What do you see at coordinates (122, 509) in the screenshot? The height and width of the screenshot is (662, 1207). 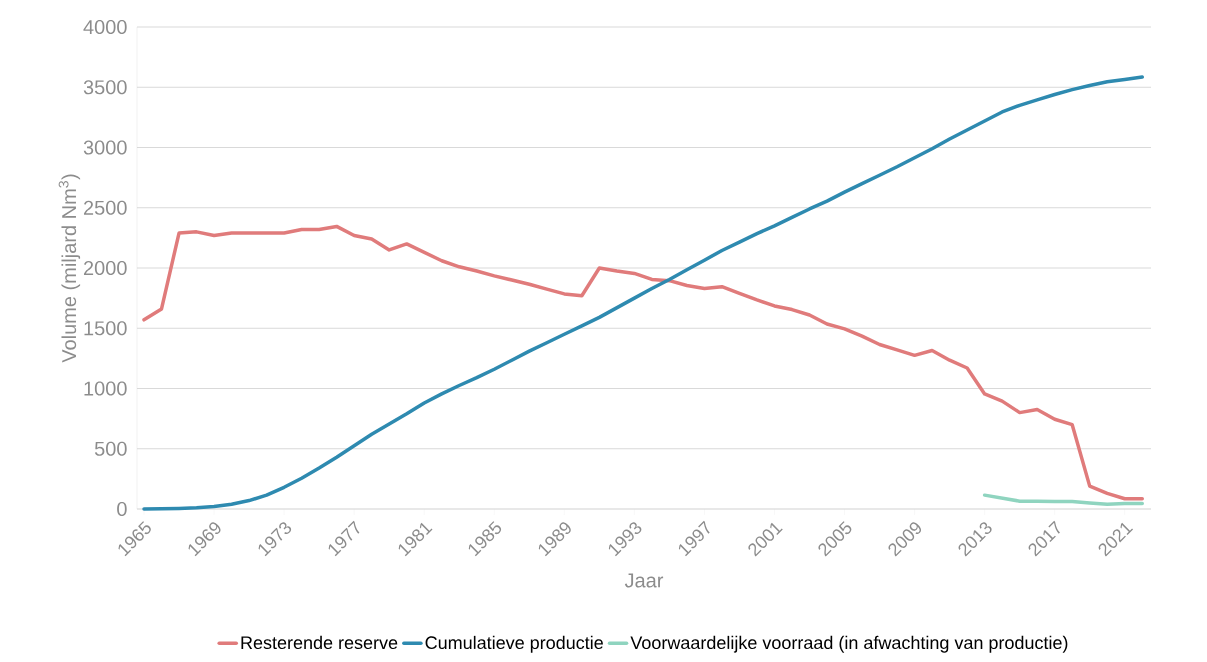 I see `y-tick-label: 0` at bounding box center [122, 509].